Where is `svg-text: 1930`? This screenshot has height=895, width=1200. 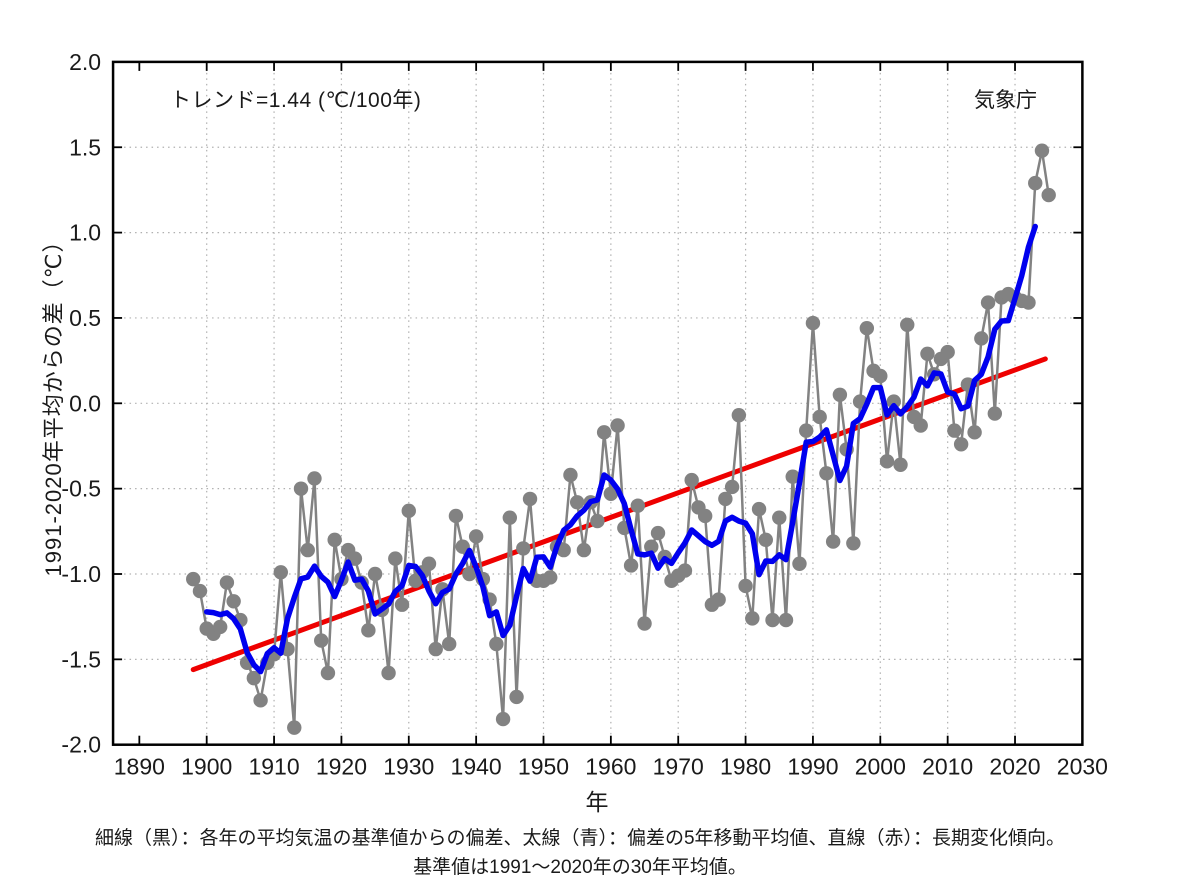 svg-text: 1930 is located at coordinates (408, 767).